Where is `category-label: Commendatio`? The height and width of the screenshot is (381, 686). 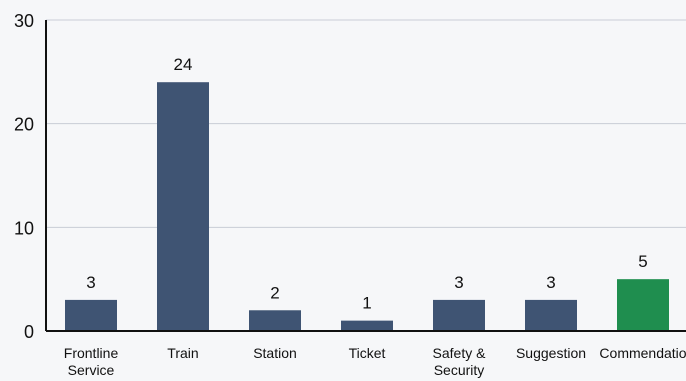
category-label: Commendatio is located at coordinates (642, 353).